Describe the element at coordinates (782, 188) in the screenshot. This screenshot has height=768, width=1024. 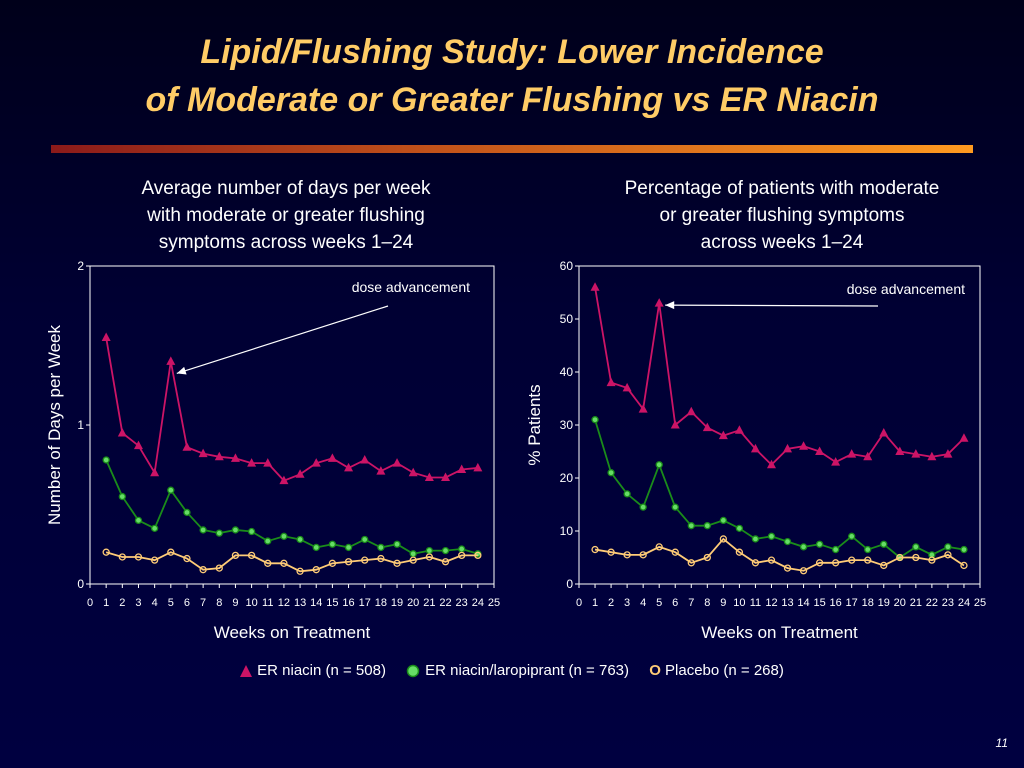
I see `right-chart-title-line-1: Percentage of patients with moderate` at that location.